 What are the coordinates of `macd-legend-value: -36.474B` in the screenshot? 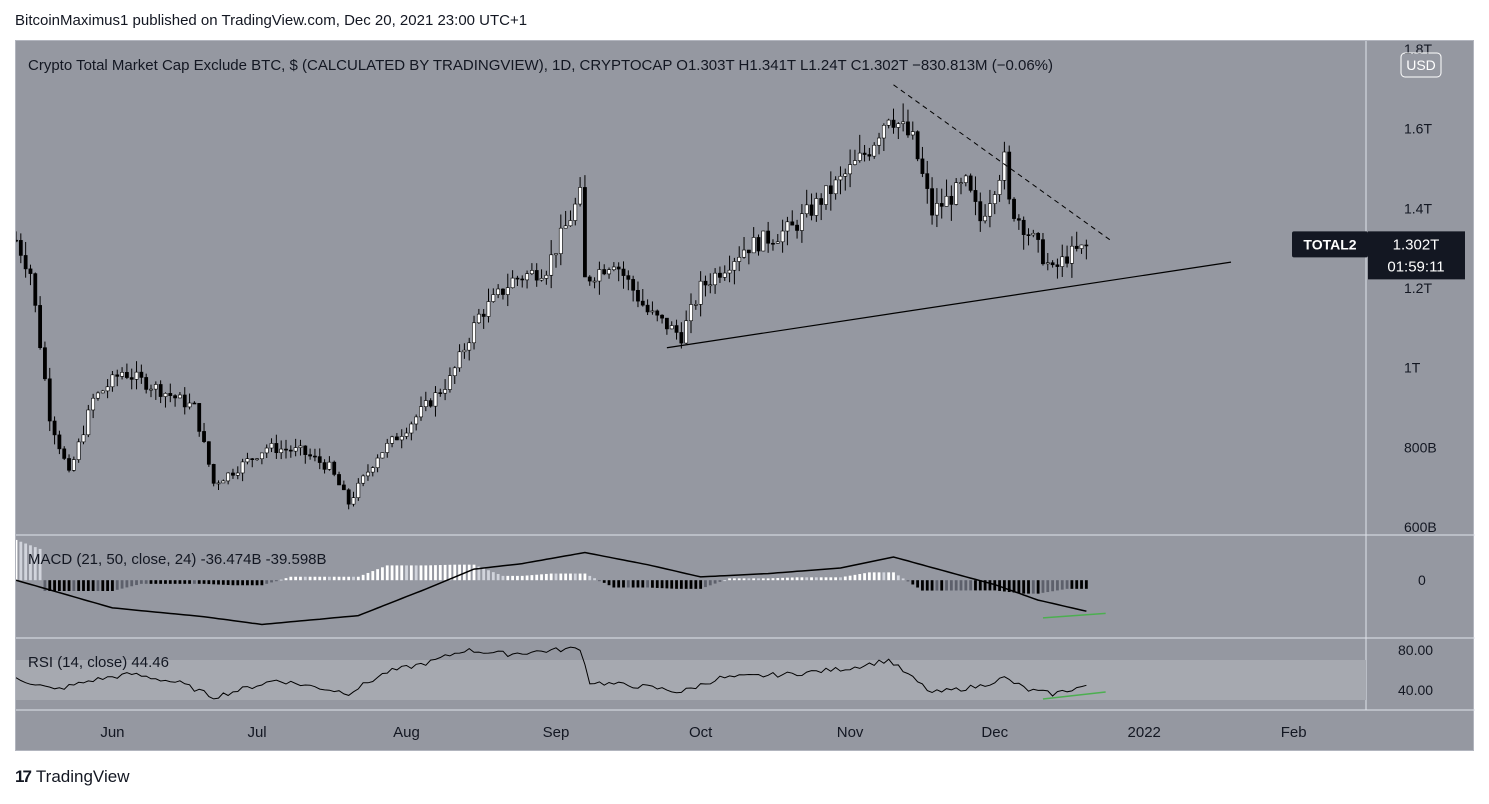 It's located at (233, 559).